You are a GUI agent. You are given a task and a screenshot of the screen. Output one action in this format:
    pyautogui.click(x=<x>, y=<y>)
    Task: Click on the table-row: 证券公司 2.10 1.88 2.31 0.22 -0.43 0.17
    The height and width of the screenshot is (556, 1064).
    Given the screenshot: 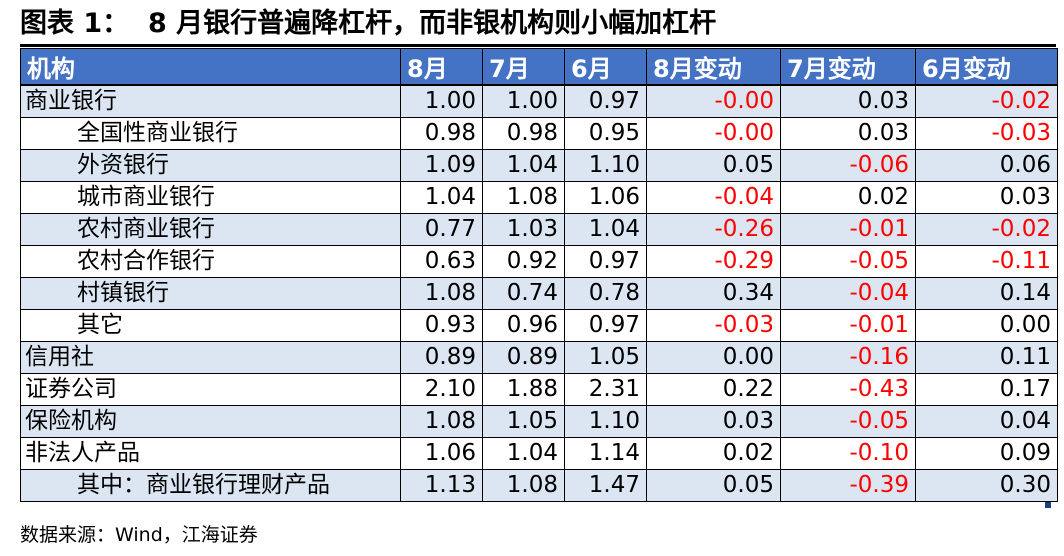 What is the action you would take?
    pyautogui.click(x=539, y=389)
    